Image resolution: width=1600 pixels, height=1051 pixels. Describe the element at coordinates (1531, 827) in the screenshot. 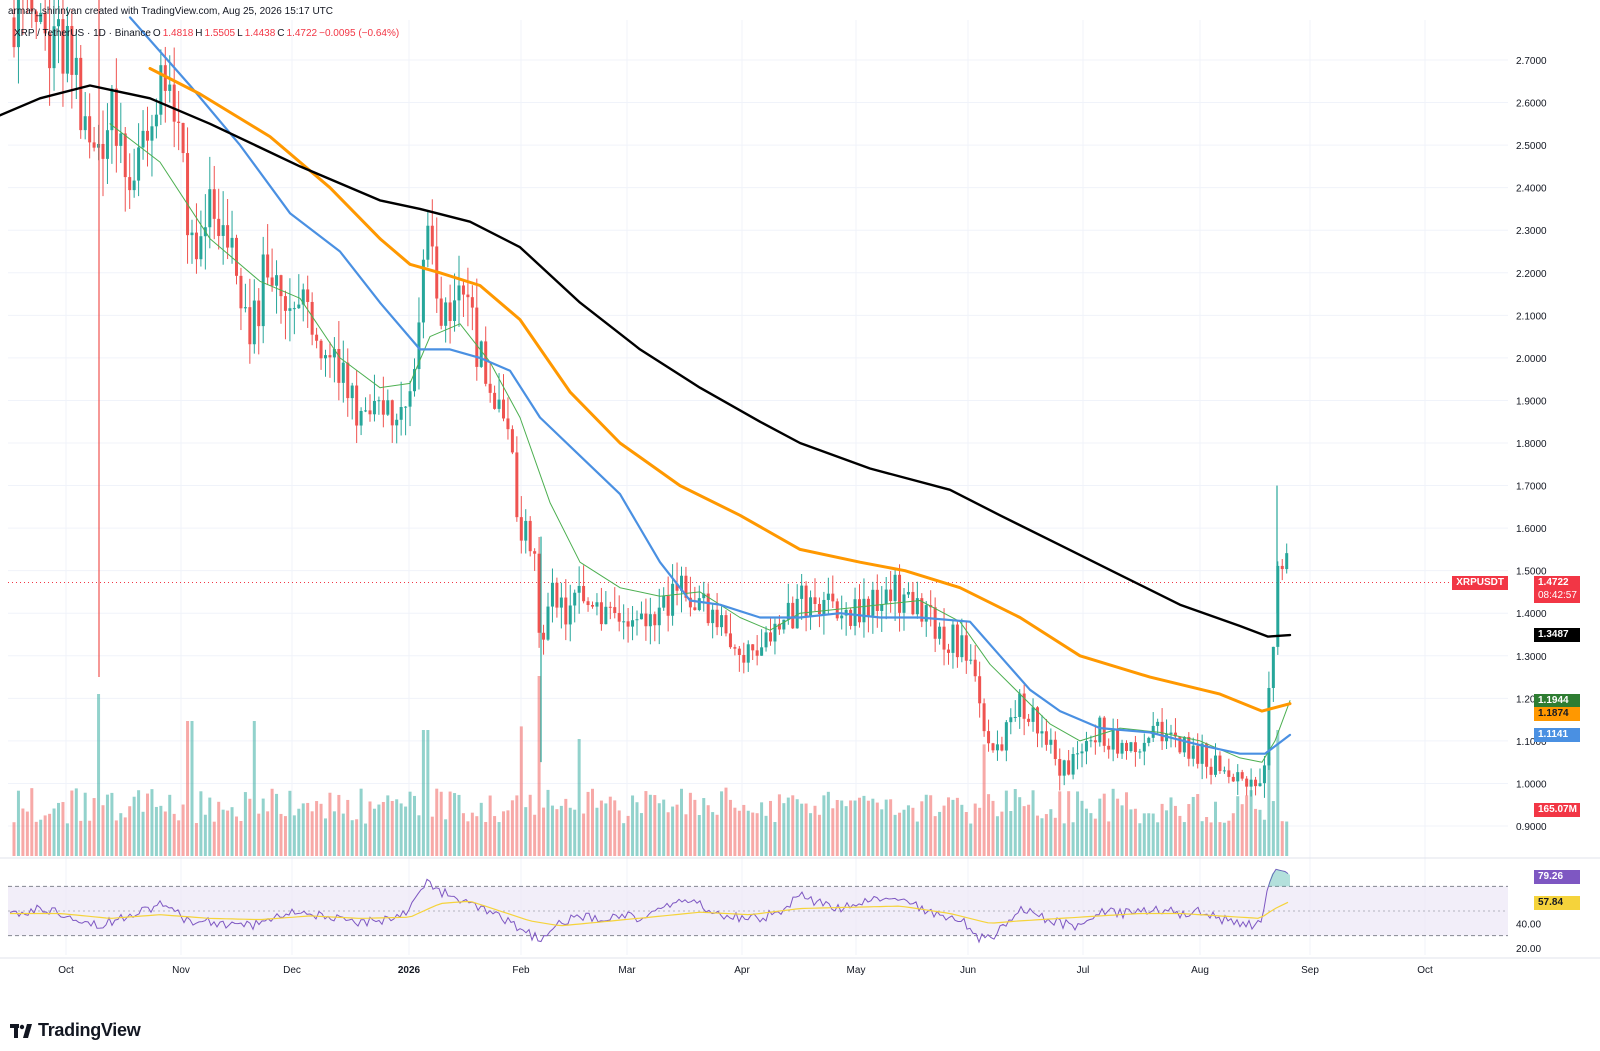

I see `price-tick-label: 0.9000` at that location.